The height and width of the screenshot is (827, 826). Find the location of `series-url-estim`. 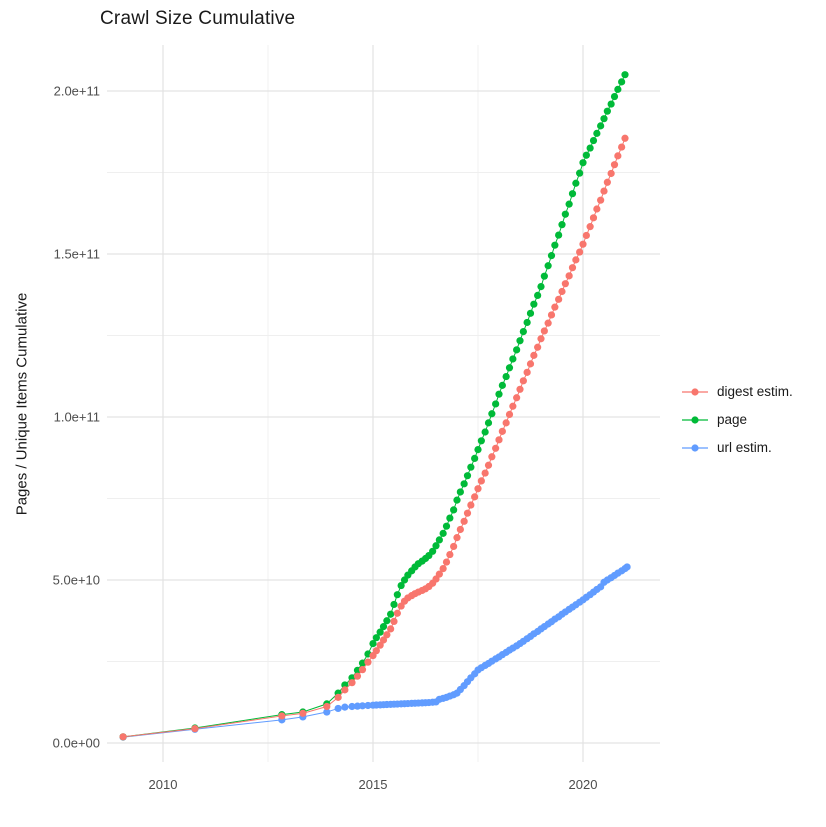

series-url-estim is located at coordinates (375, 652).